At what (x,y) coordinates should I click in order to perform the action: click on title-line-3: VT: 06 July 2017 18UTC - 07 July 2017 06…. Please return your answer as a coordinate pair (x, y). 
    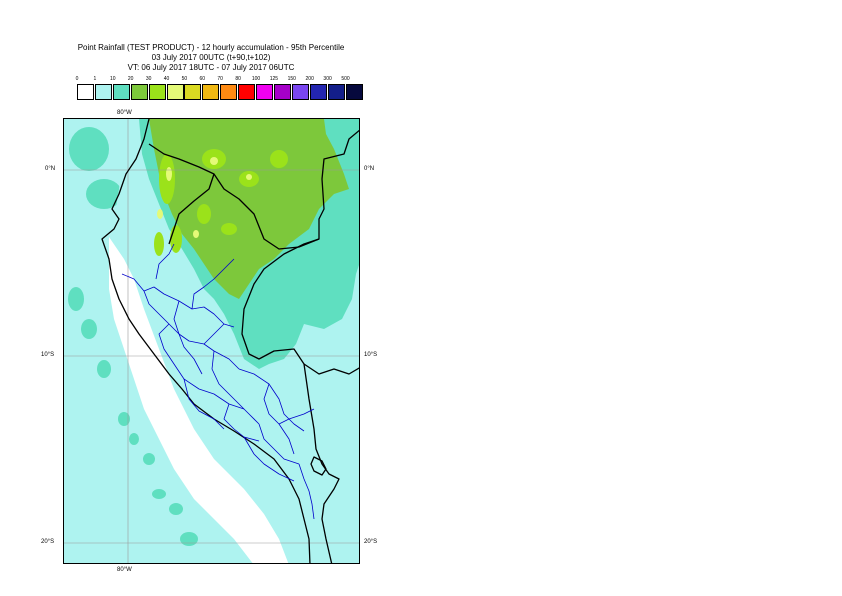
    Looking at the image, I should click on (211, 67).